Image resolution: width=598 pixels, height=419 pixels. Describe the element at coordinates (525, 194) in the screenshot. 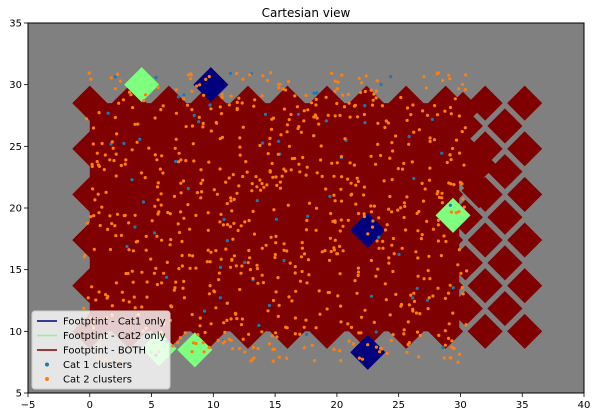

I see `footprint-tile-both` at that location.